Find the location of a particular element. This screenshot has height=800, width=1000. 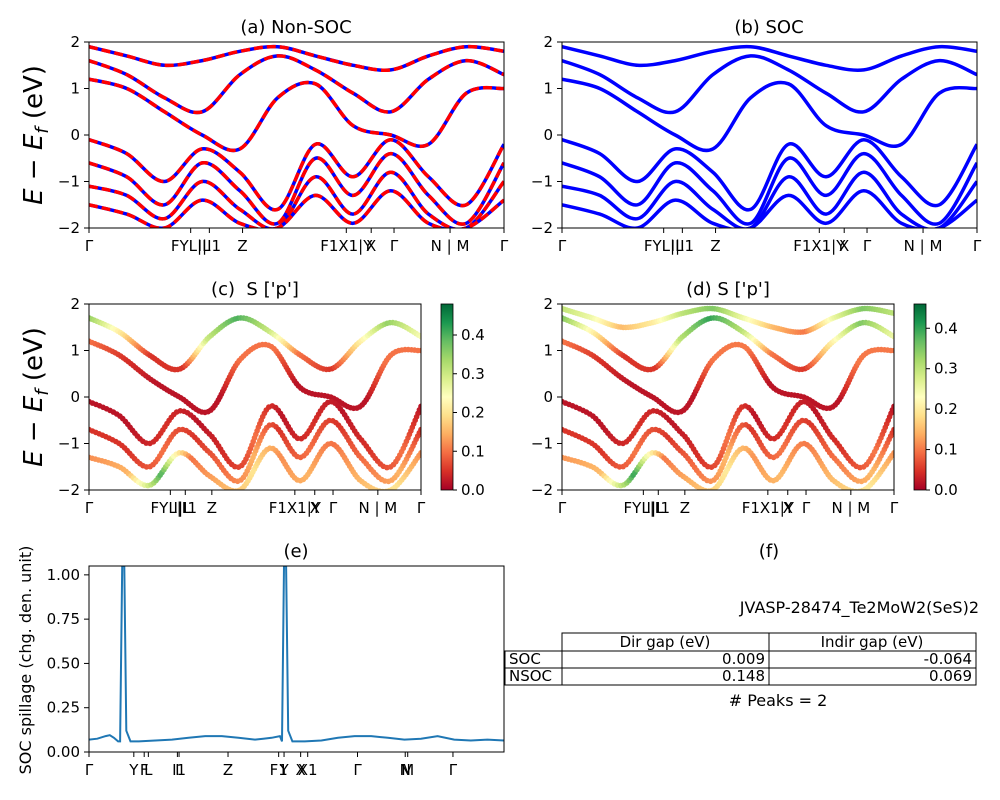

table-row-label: NSOC is located at coordinates (530, 676).